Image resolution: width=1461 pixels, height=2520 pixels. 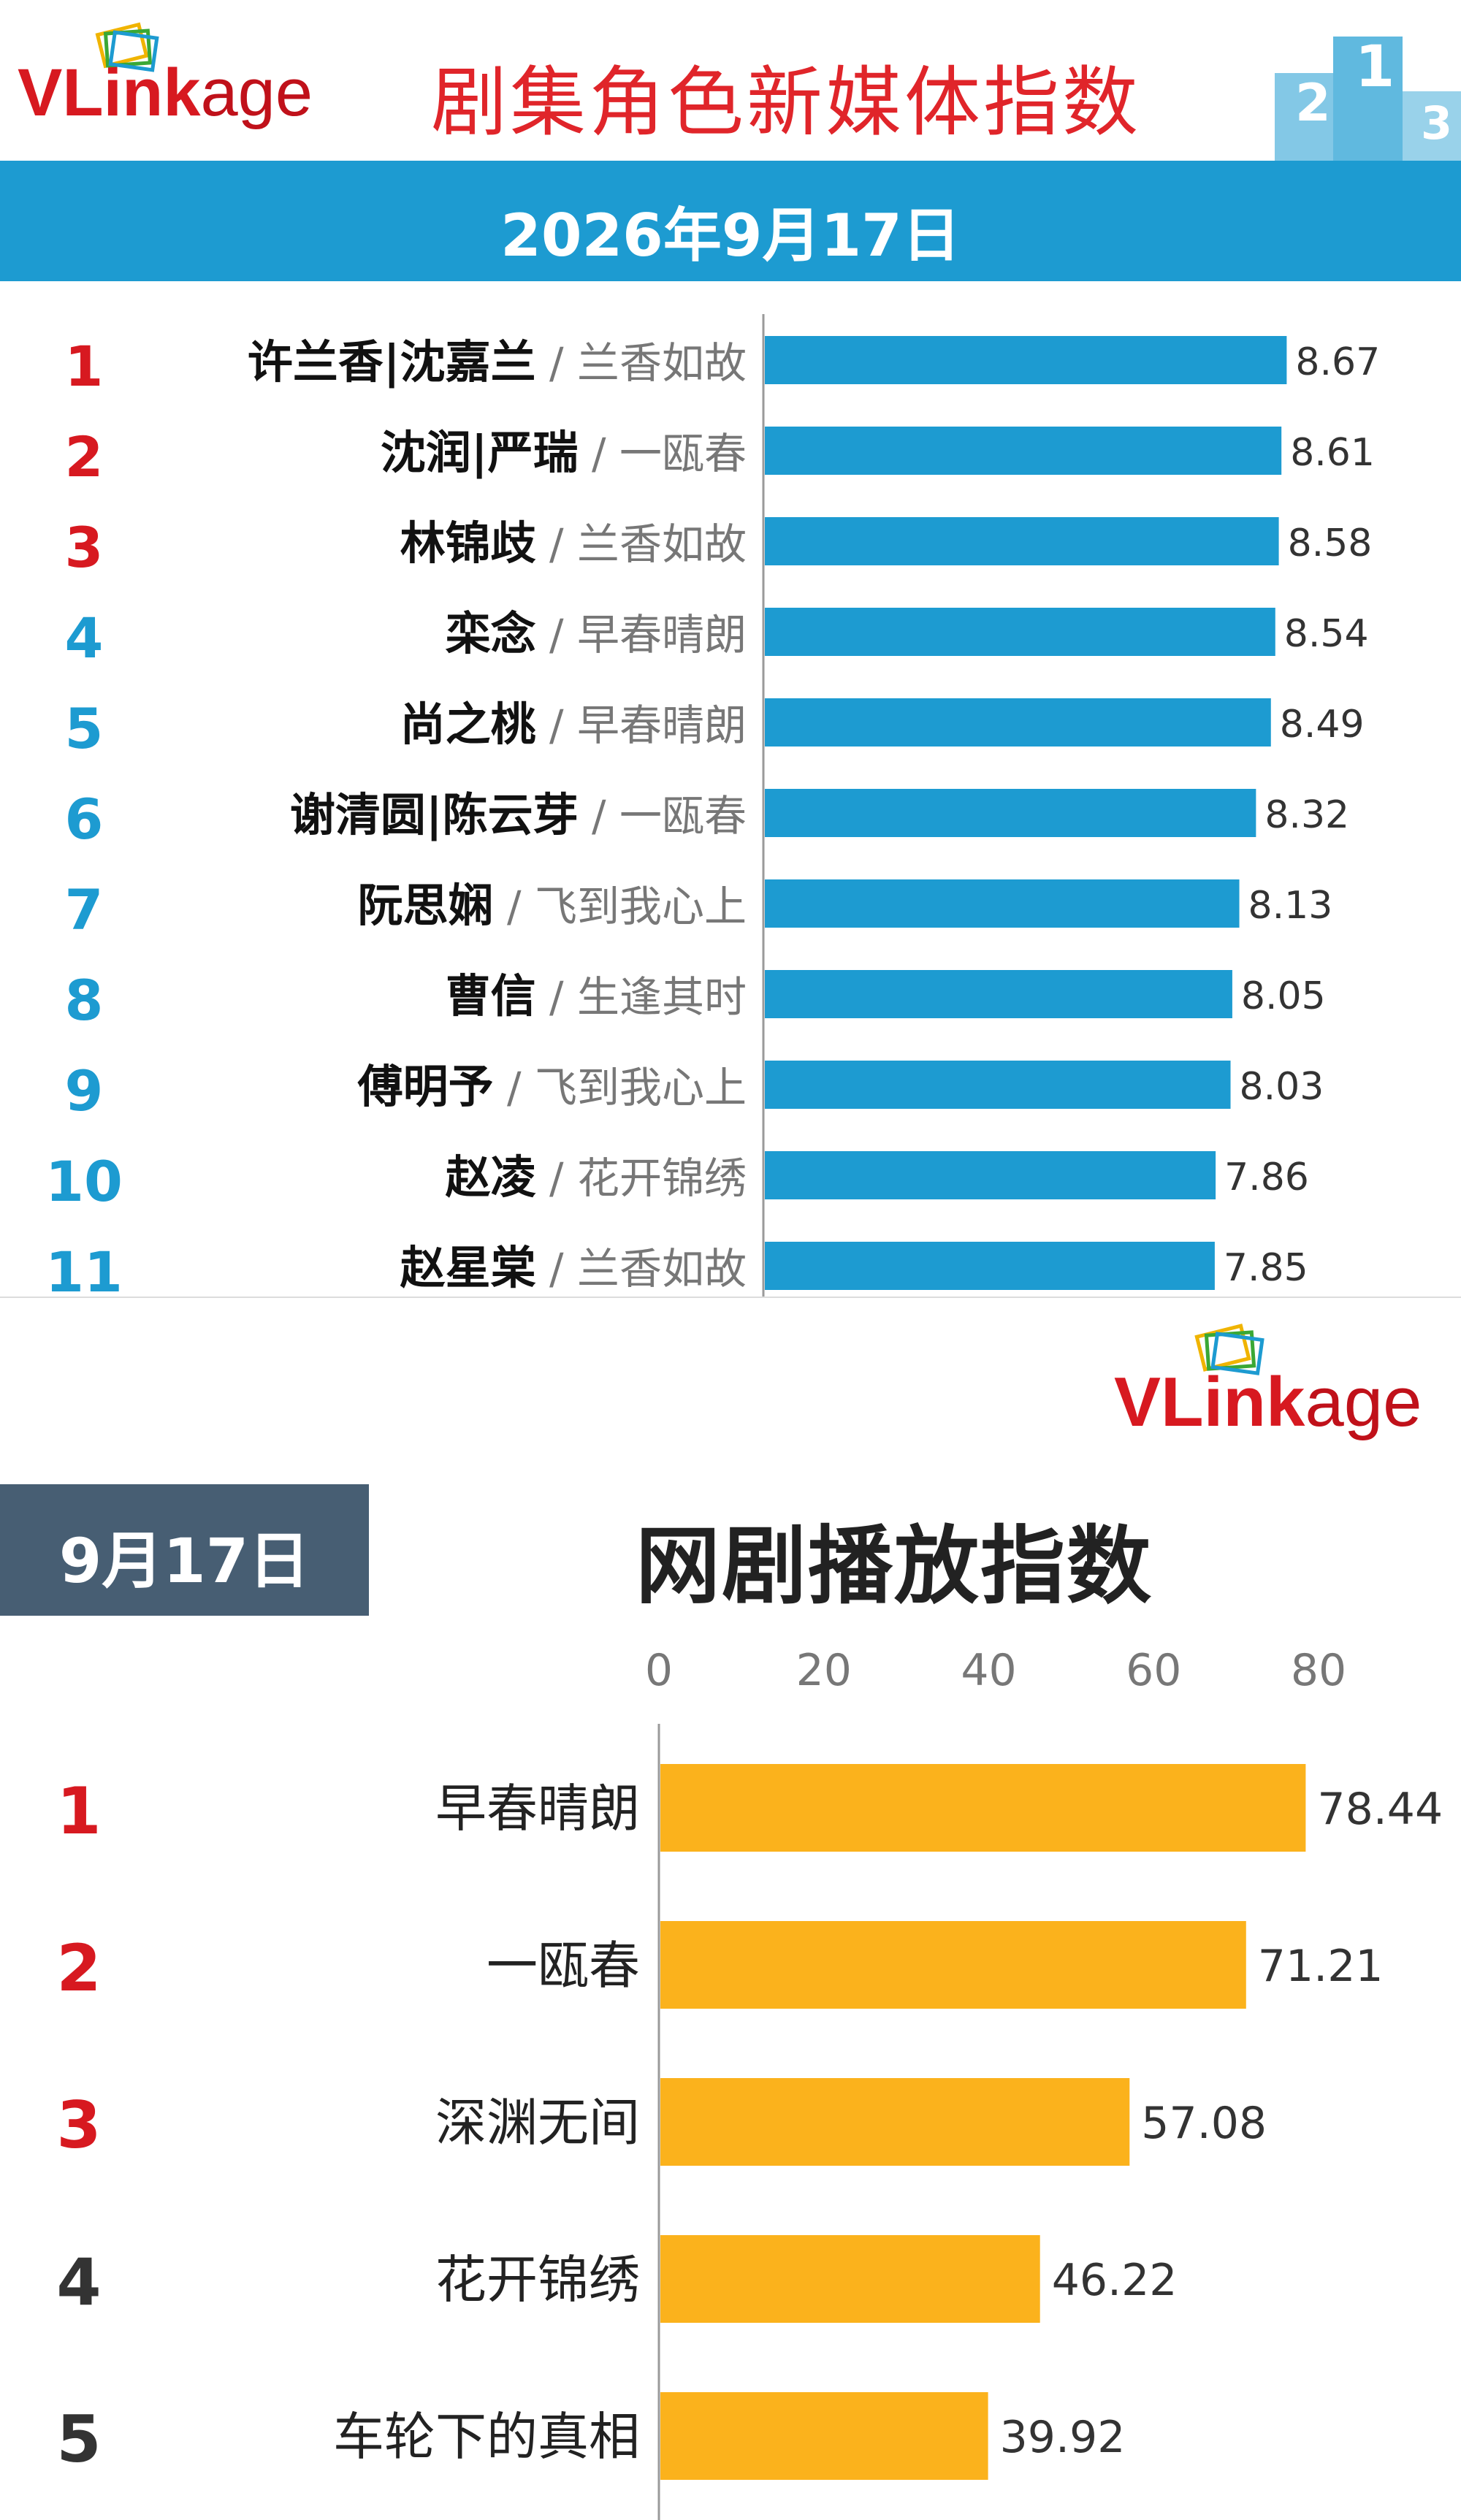 What do you see at coordinates (1321, 1967) in the screenshot?
I see `data-label: 71.21` at bounding box center [1321, 1967].